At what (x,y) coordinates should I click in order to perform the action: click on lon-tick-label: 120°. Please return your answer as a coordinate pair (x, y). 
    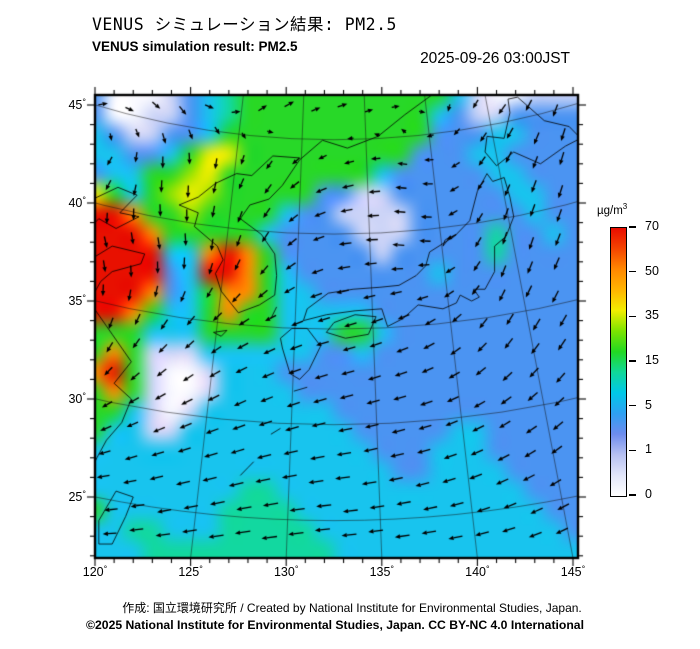
    Looking at the image, I should click on (95, 571).